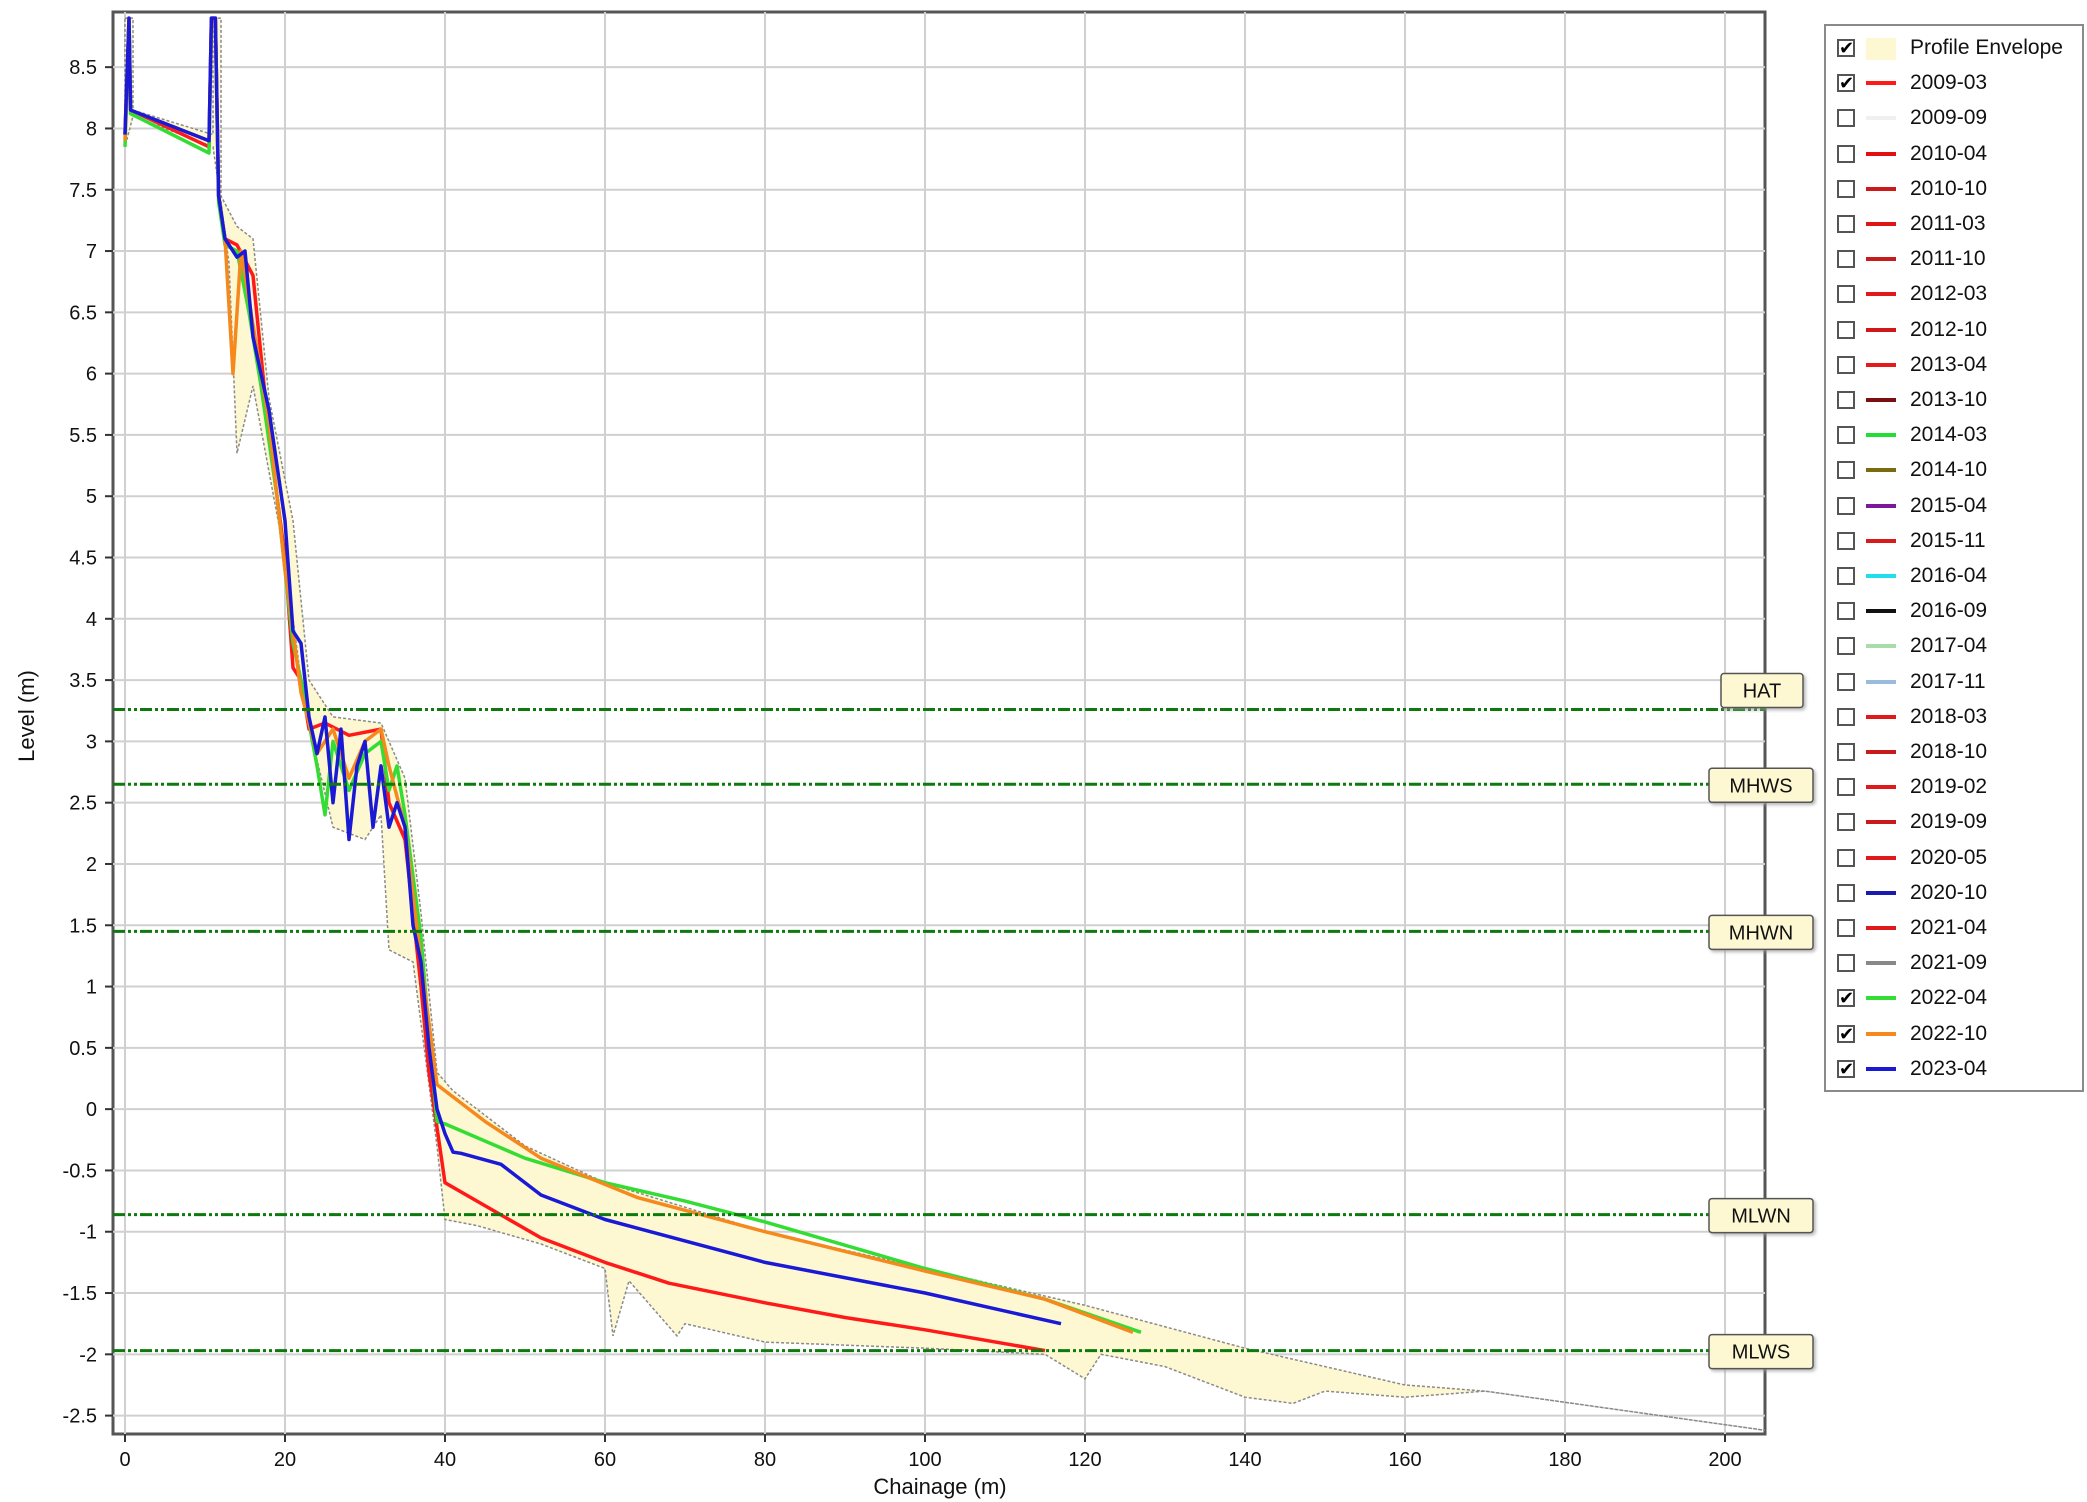  I want to click on y-tick-label: -1, so click(88, 1233).